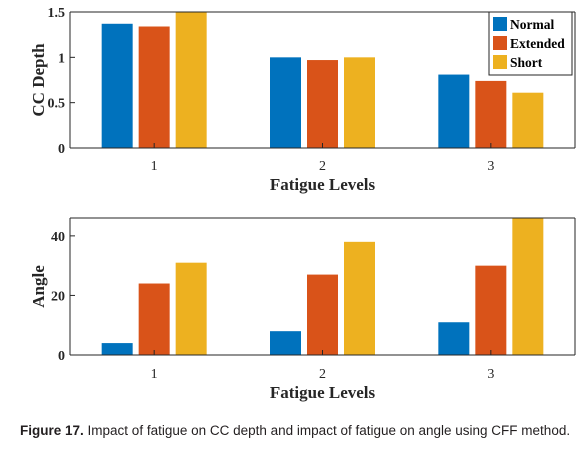  Describe the element at coordinates (532, 24) in the screenshot. I see `legend-label-normal: Normal` at that location.